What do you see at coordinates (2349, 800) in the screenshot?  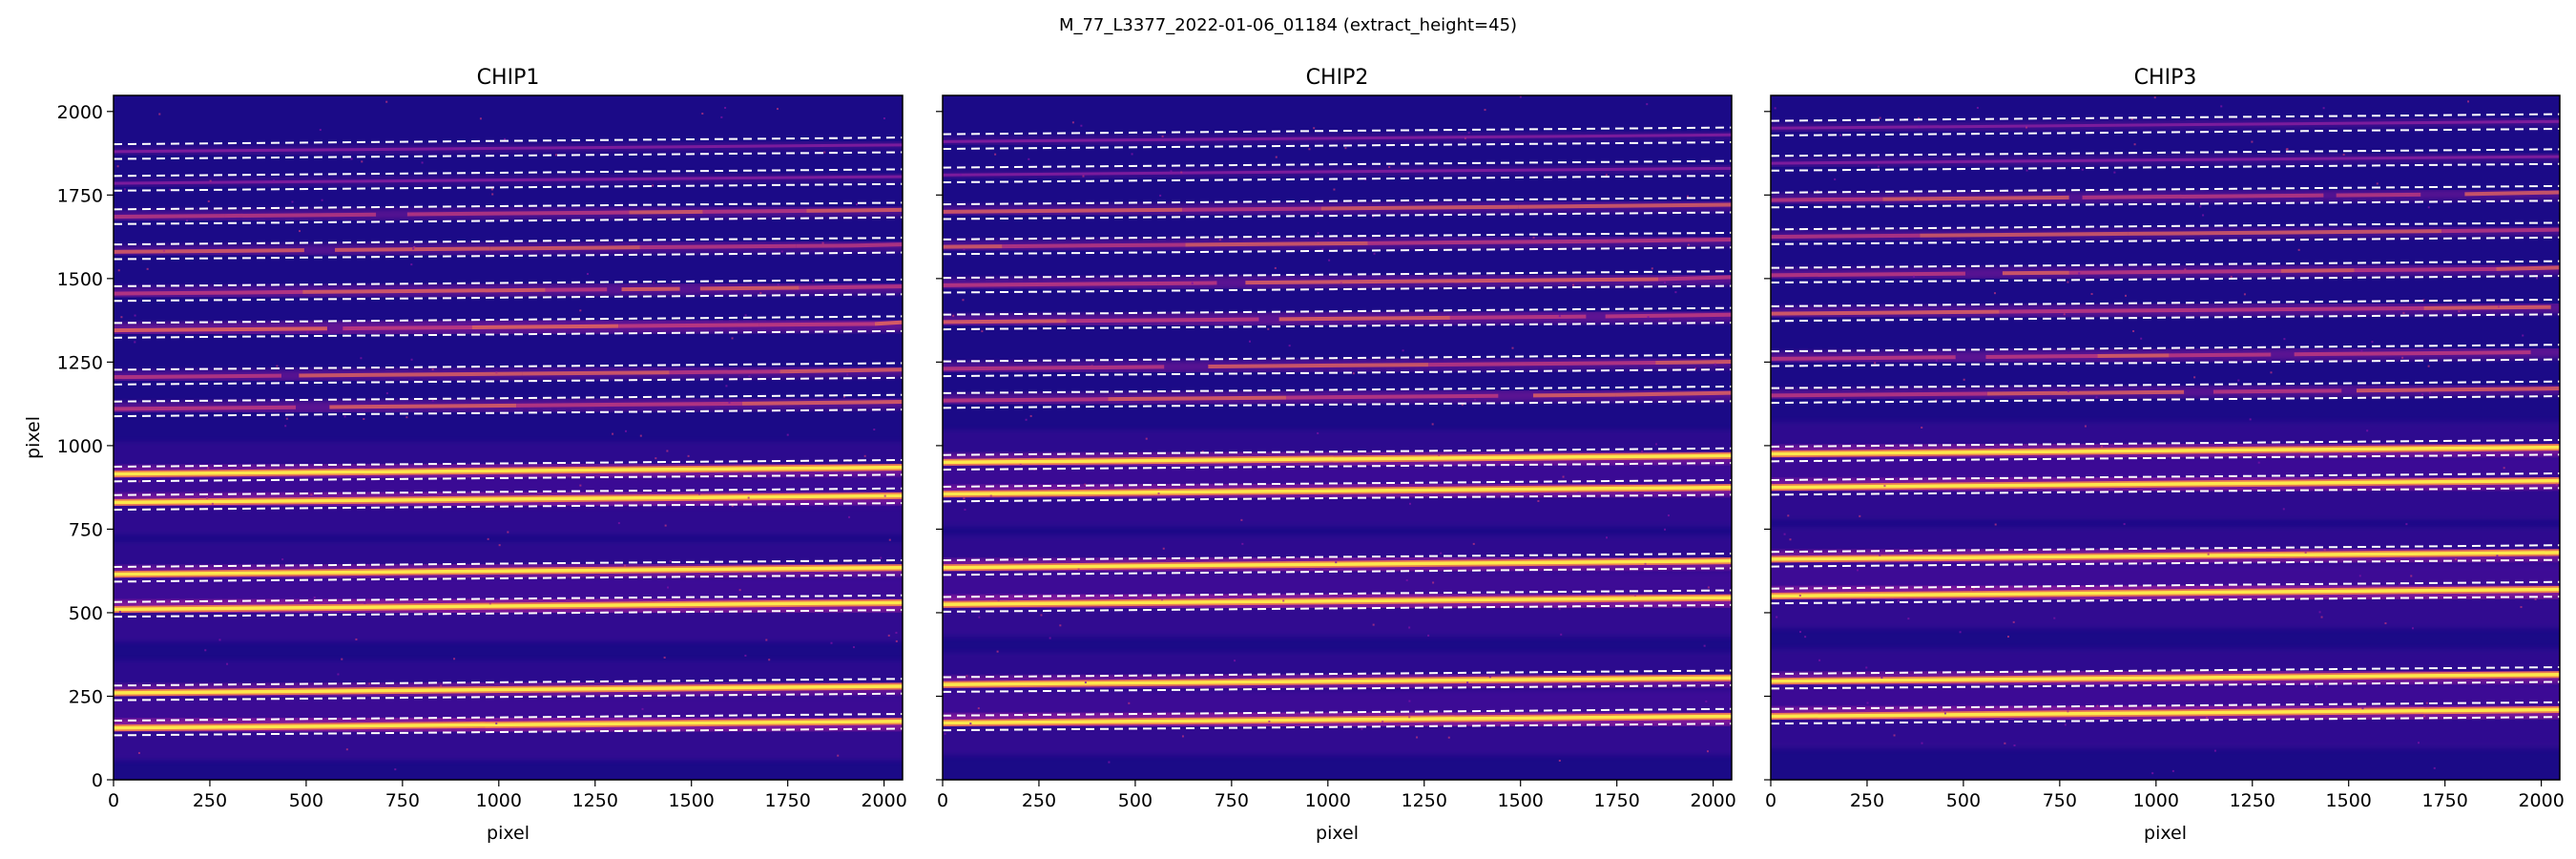 I see `x-tick-label: 1500` at bounding box center [2349, 800].